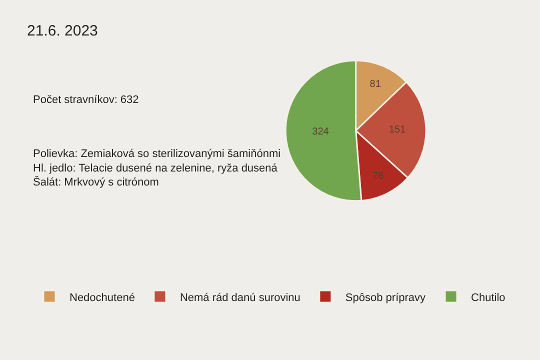 The image size is (540, 360). Describe the element at coordinates (376, 84) in the screenshot. I see `data-label: 81` at that location.